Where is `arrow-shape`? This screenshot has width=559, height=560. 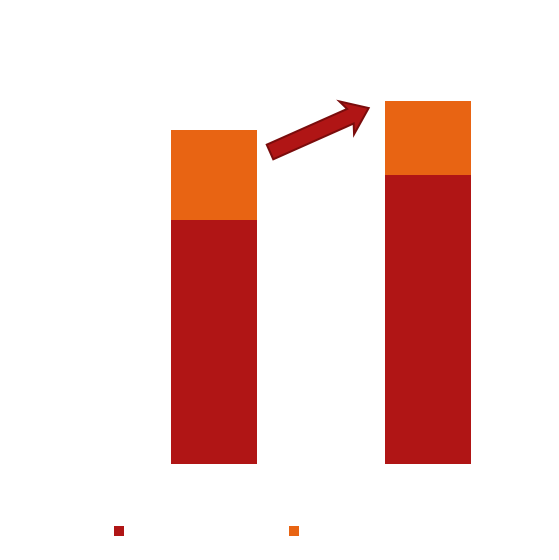 arrow-shape is located at coordinates (318, 130).